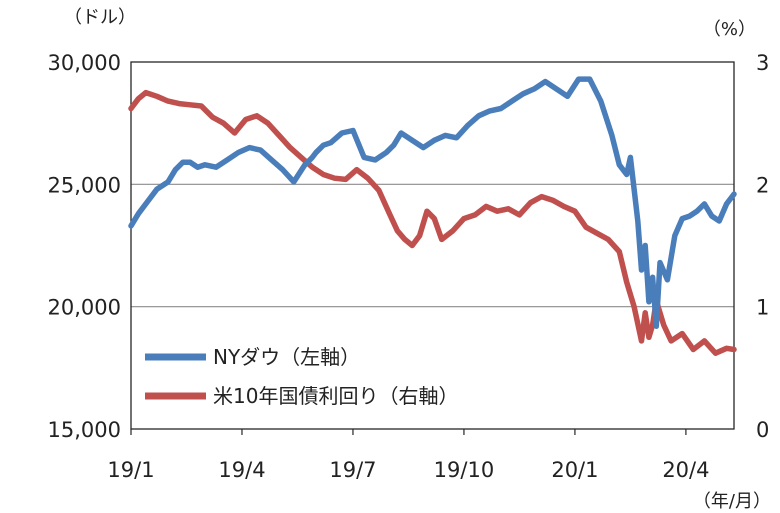 The height and width of the screenshot is (513, 780). What do you see at coordinates (335, 396) in the screenshot?
I see `legend-label-yield: 米10年国債利回り（右軸）` at bounding box center [335, 396].